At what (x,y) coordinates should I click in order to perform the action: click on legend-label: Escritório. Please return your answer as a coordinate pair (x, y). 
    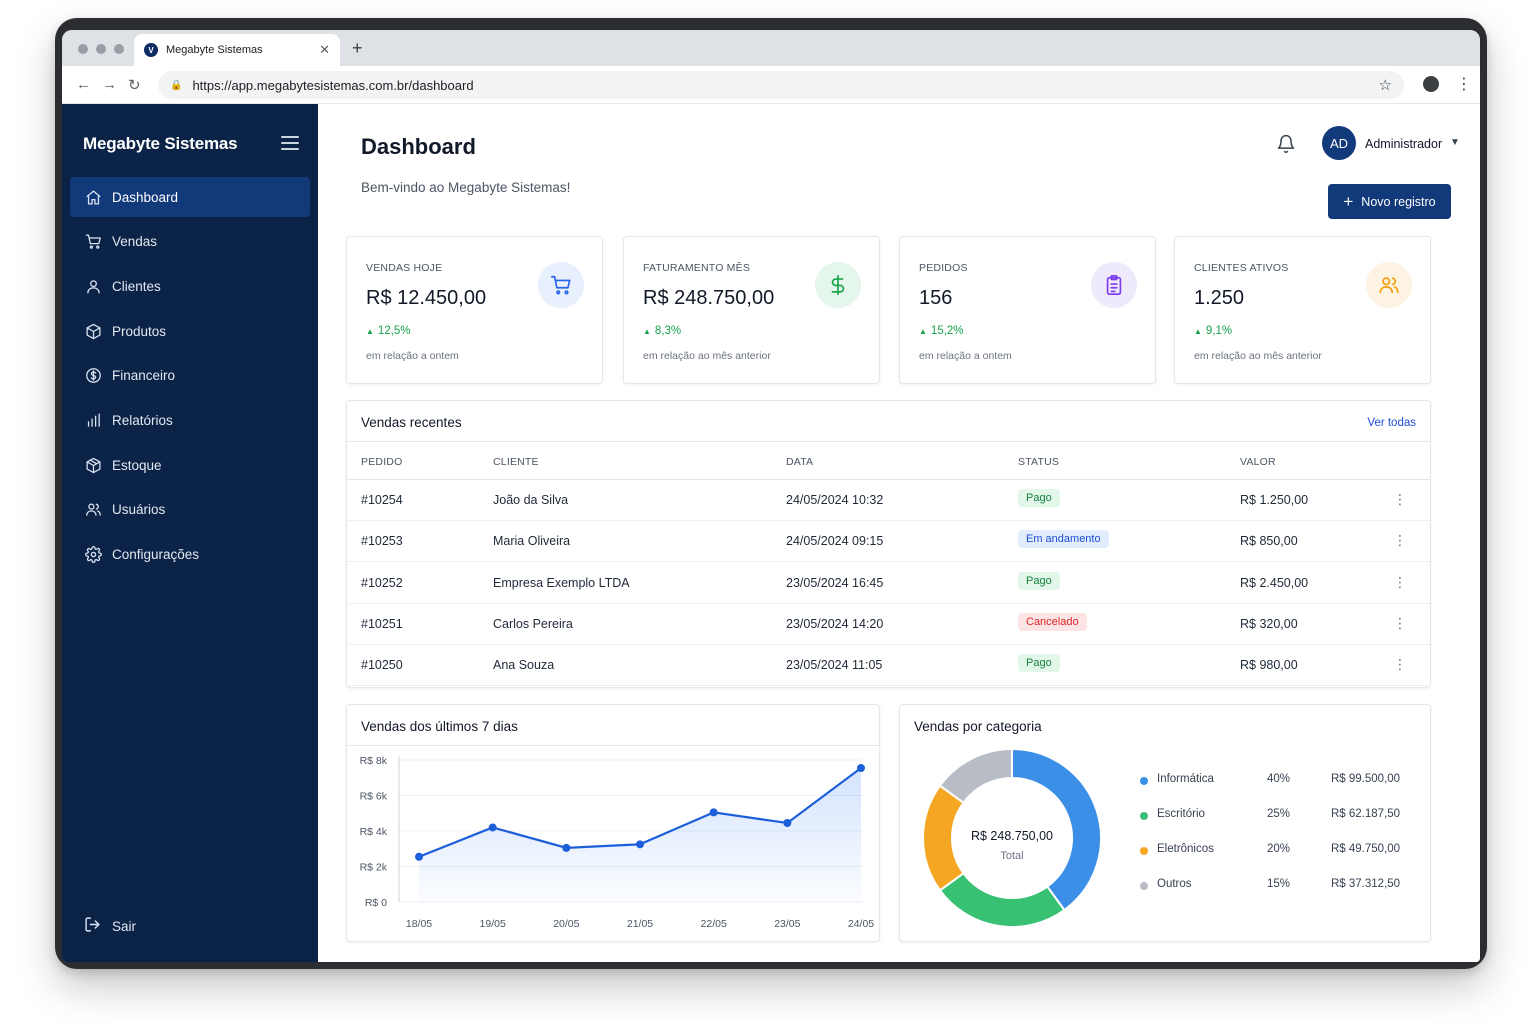
    Looking at the image, I should click on (1181, 814).